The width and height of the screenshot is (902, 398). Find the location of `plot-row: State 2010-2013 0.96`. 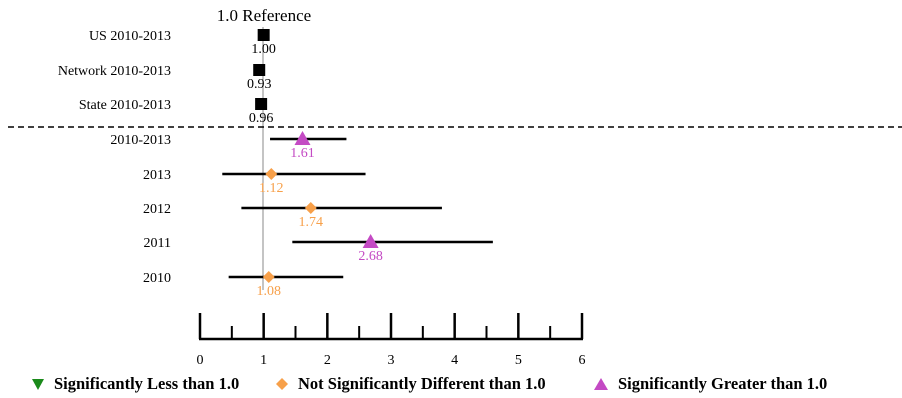

plot-row: State 2010-2013 0.96 is located at coordinates (176, 112).